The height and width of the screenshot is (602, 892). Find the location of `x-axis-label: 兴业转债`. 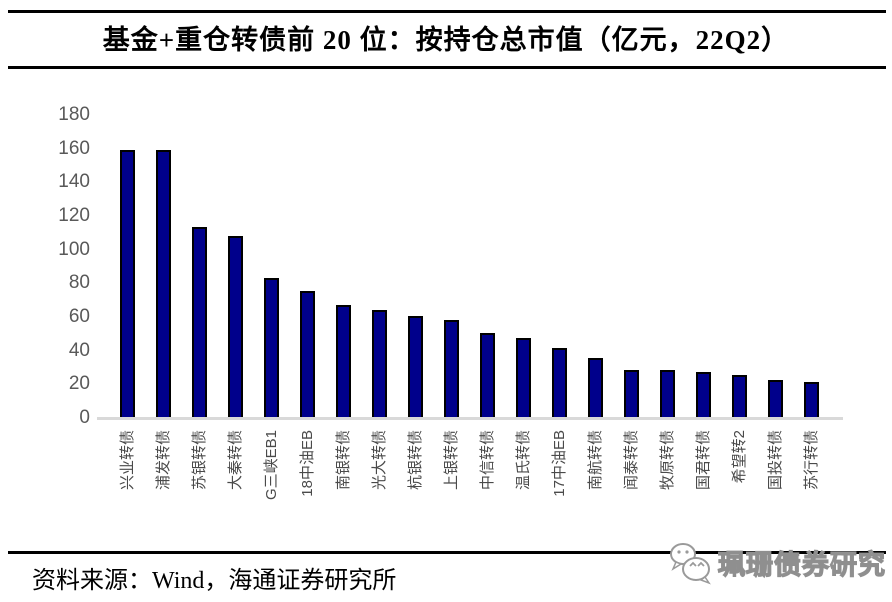

x-axis-label: 兴业转债 is located at coordinates (127, 460).